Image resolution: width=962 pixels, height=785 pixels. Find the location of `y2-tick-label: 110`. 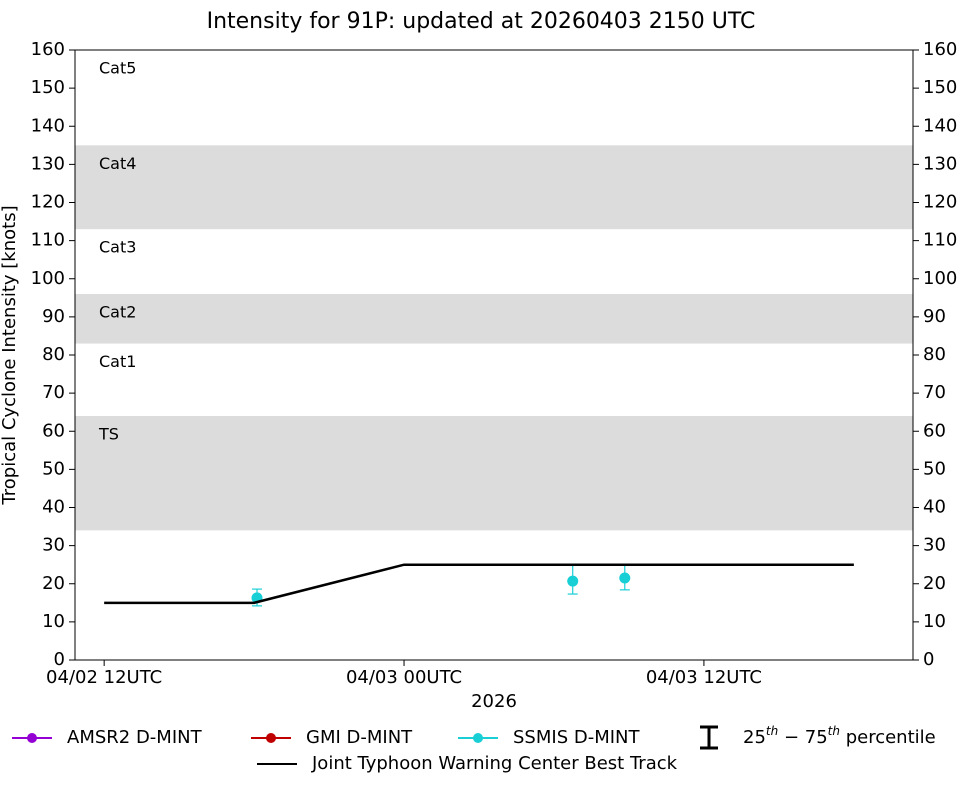

y2-tick-label: 110 is located at coordinates (940, 240).